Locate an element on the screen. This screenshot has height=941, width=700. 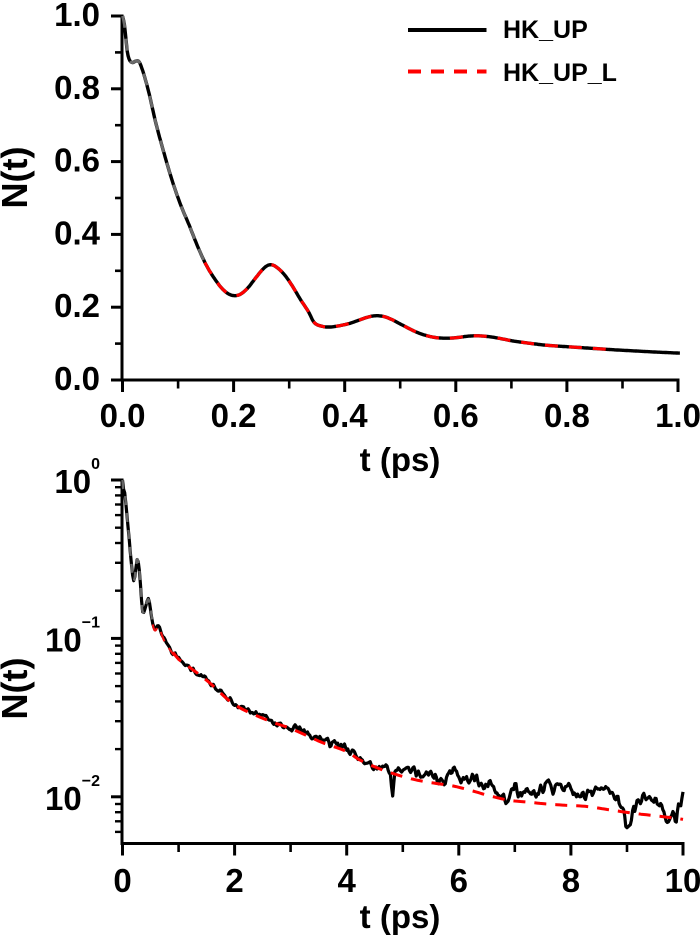
svg-text: 4 is located at coordinates (347, 880).